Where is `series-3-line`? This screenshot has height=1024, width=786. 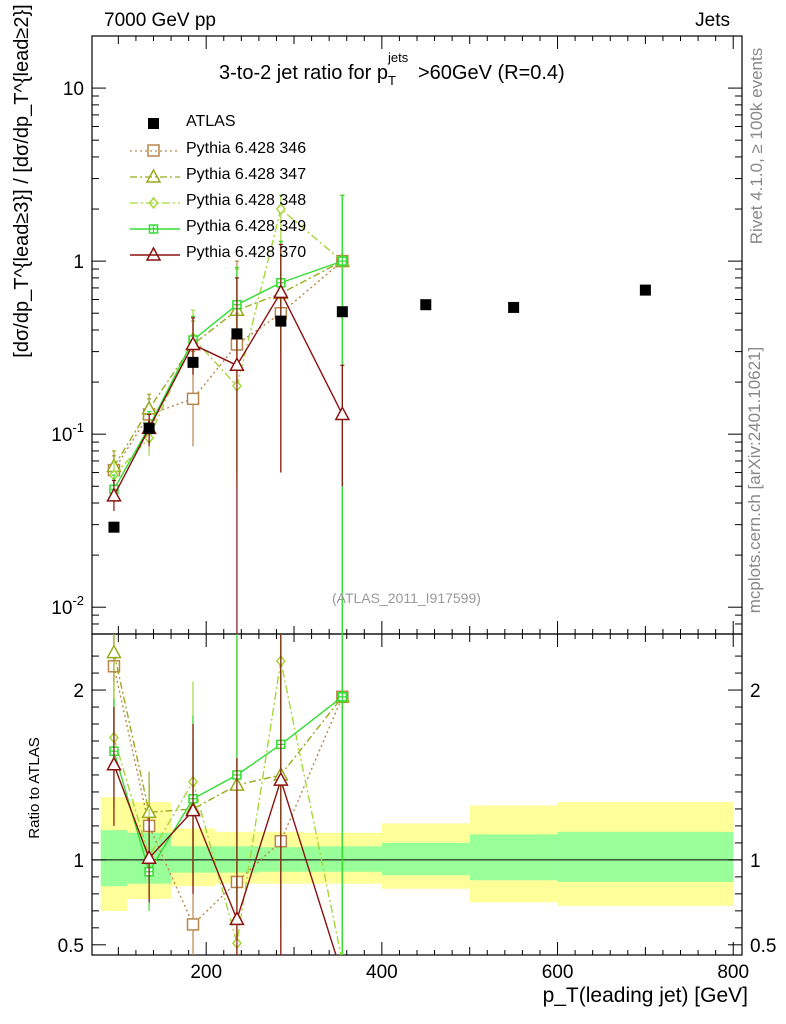
series-3-line is located at coordinates (228, 375).